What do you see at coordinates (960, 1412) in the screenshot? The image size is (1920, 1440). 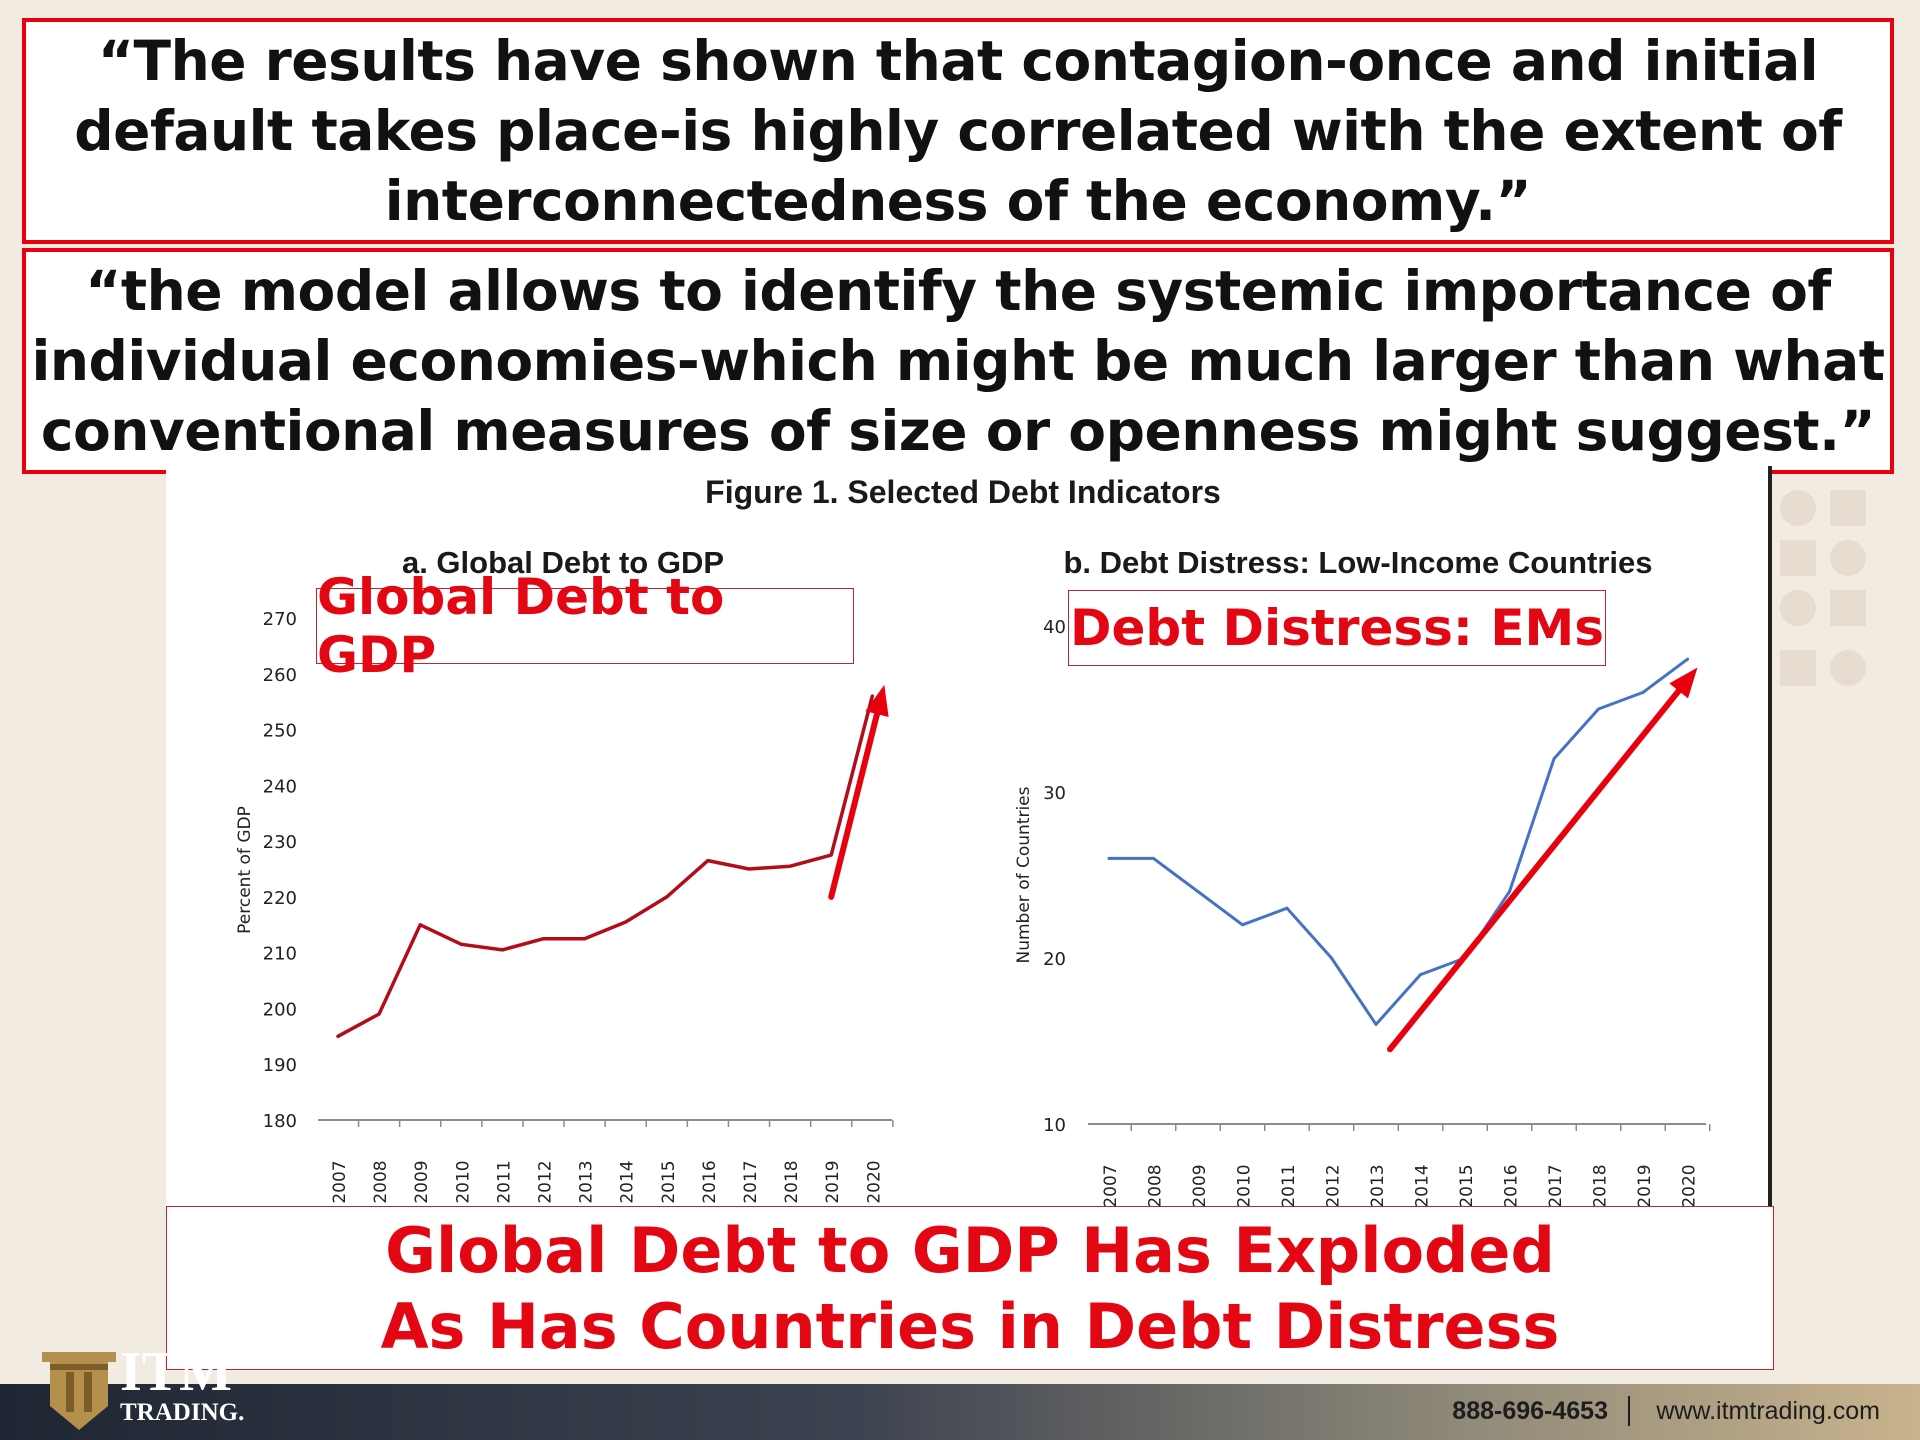 I see `footer-bar` at bounding box center [960, 1412].